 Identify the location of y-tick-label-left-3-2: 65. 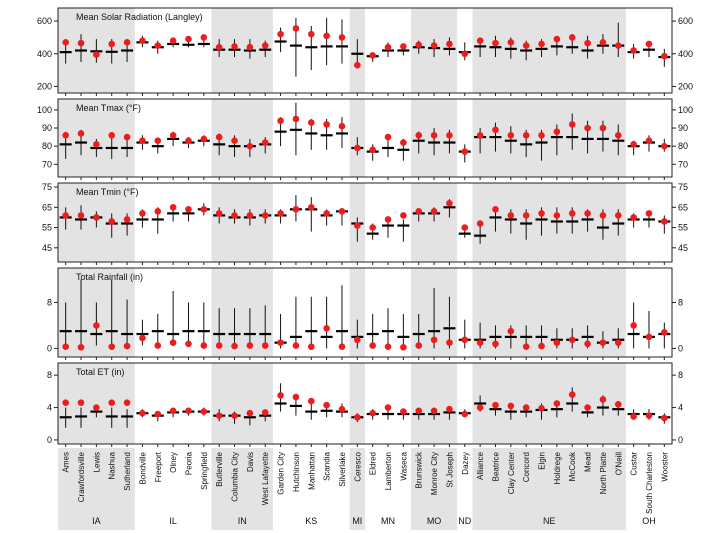
(47, 207).